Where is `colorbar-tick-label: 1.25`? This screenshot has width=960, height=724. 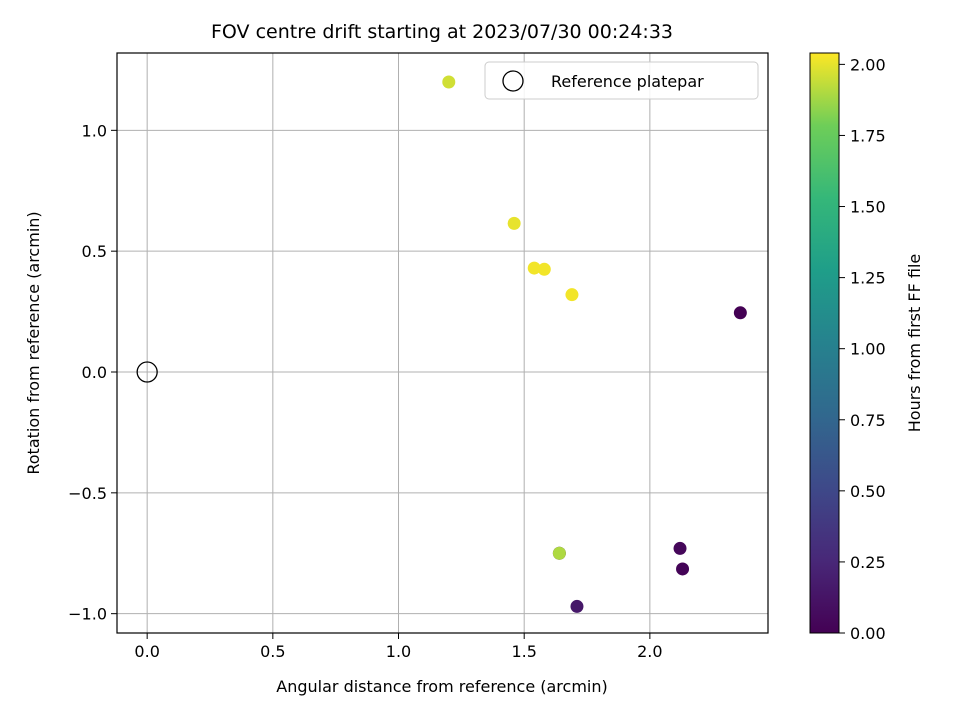 colorbar-tick-label: 1.25 is located at coordinates (868, 278).